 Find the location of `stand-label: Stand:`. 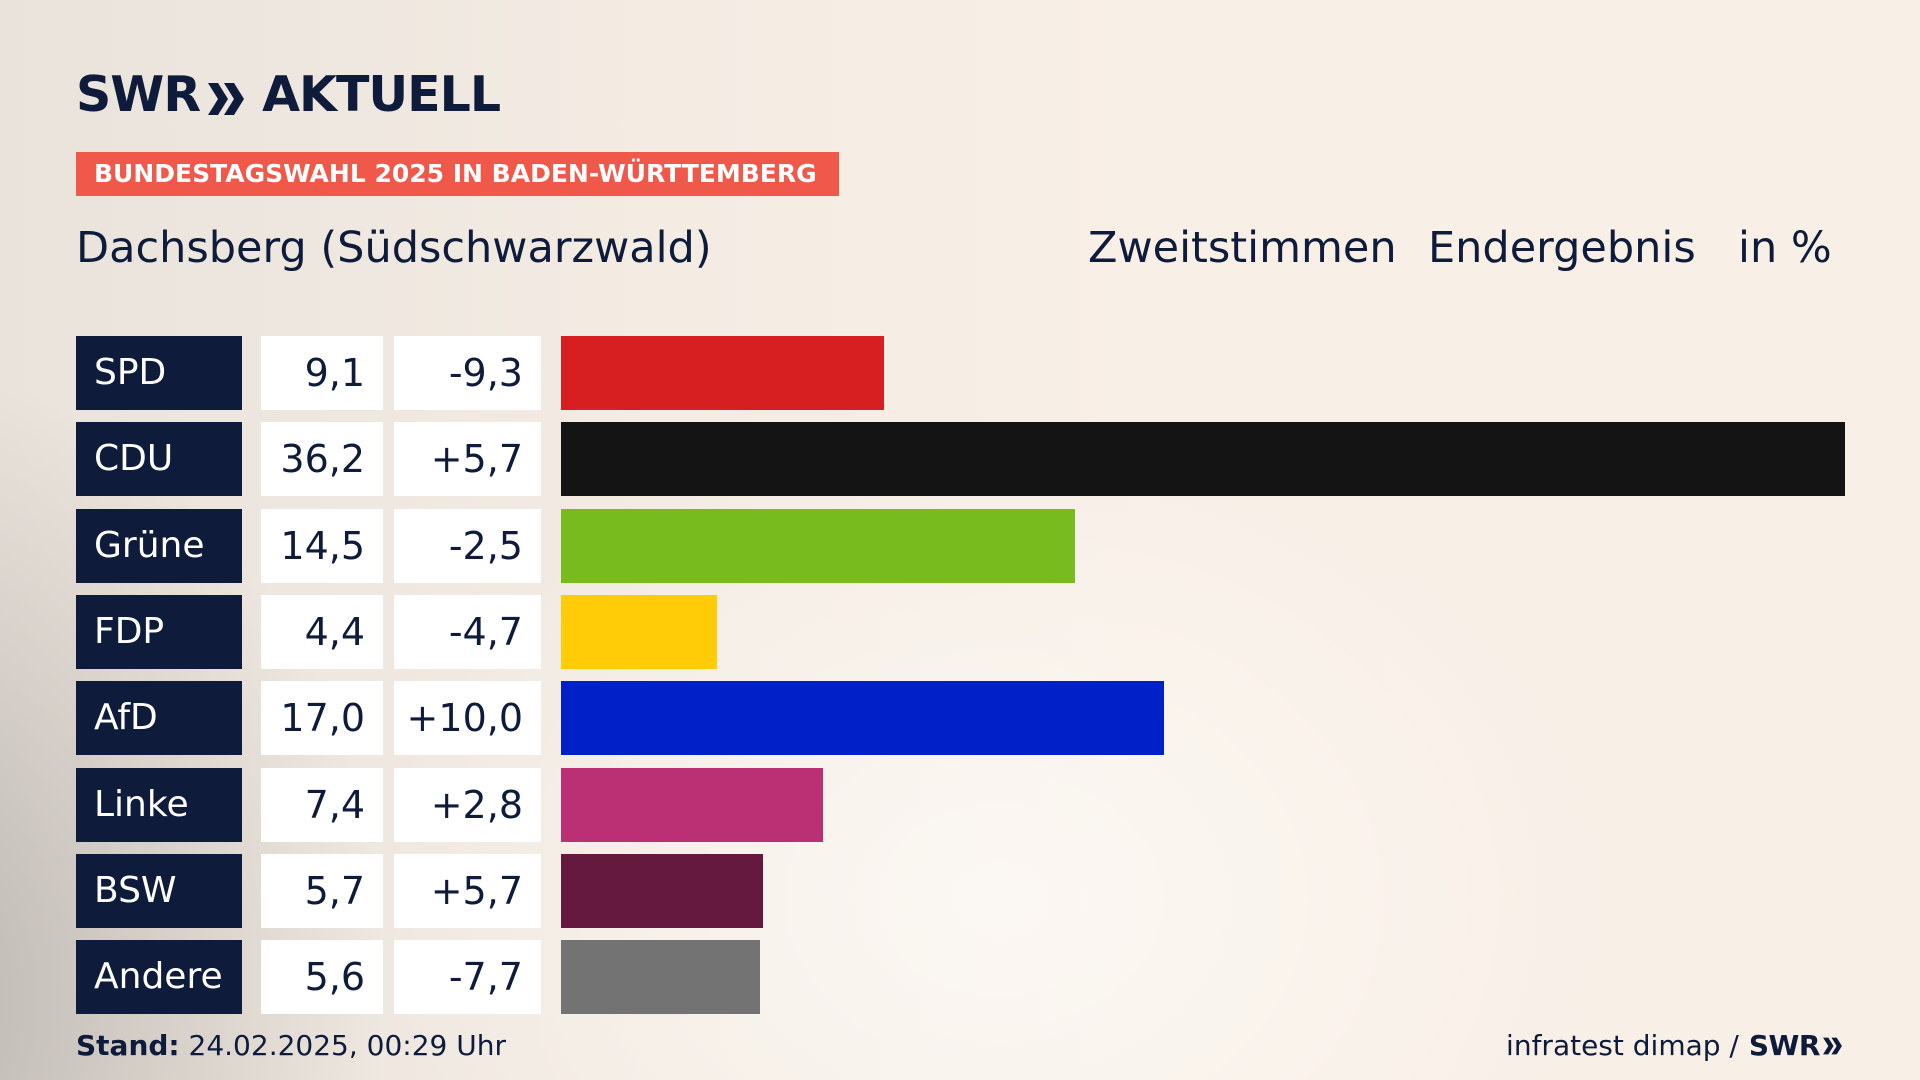

stand-label: Stand: is located at coordinates (128, 1045).